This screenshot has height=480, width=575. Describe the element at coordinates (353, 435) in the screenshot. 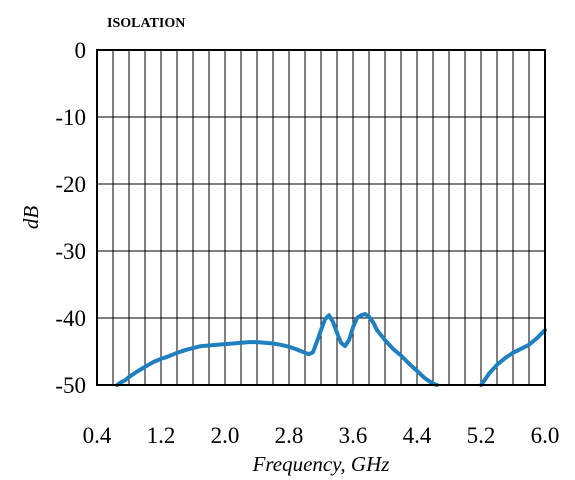

I see `x-tick-label: 3.6` at that location.